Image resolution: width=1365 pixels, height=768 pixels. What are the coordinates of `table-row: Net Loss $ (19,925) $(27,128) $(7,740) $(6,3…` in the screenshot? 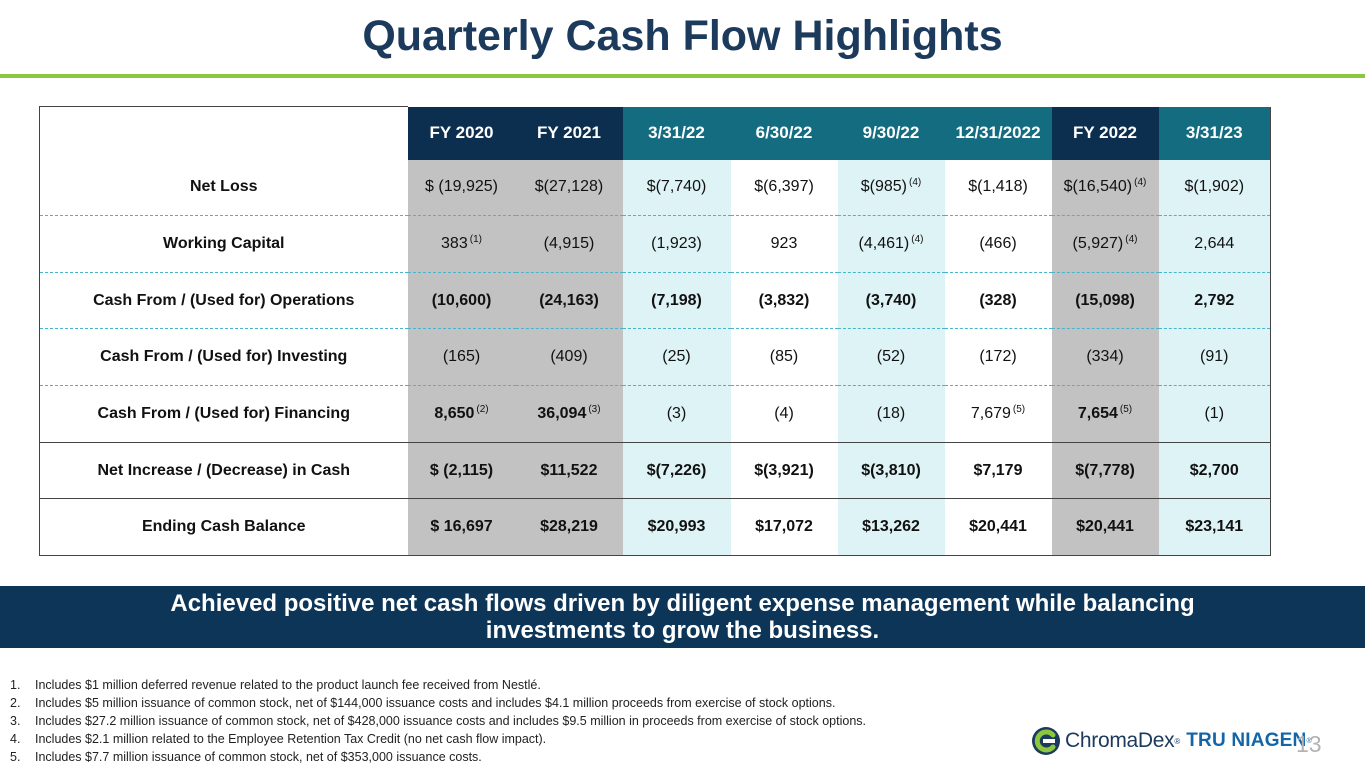 It's located at (655, 187).